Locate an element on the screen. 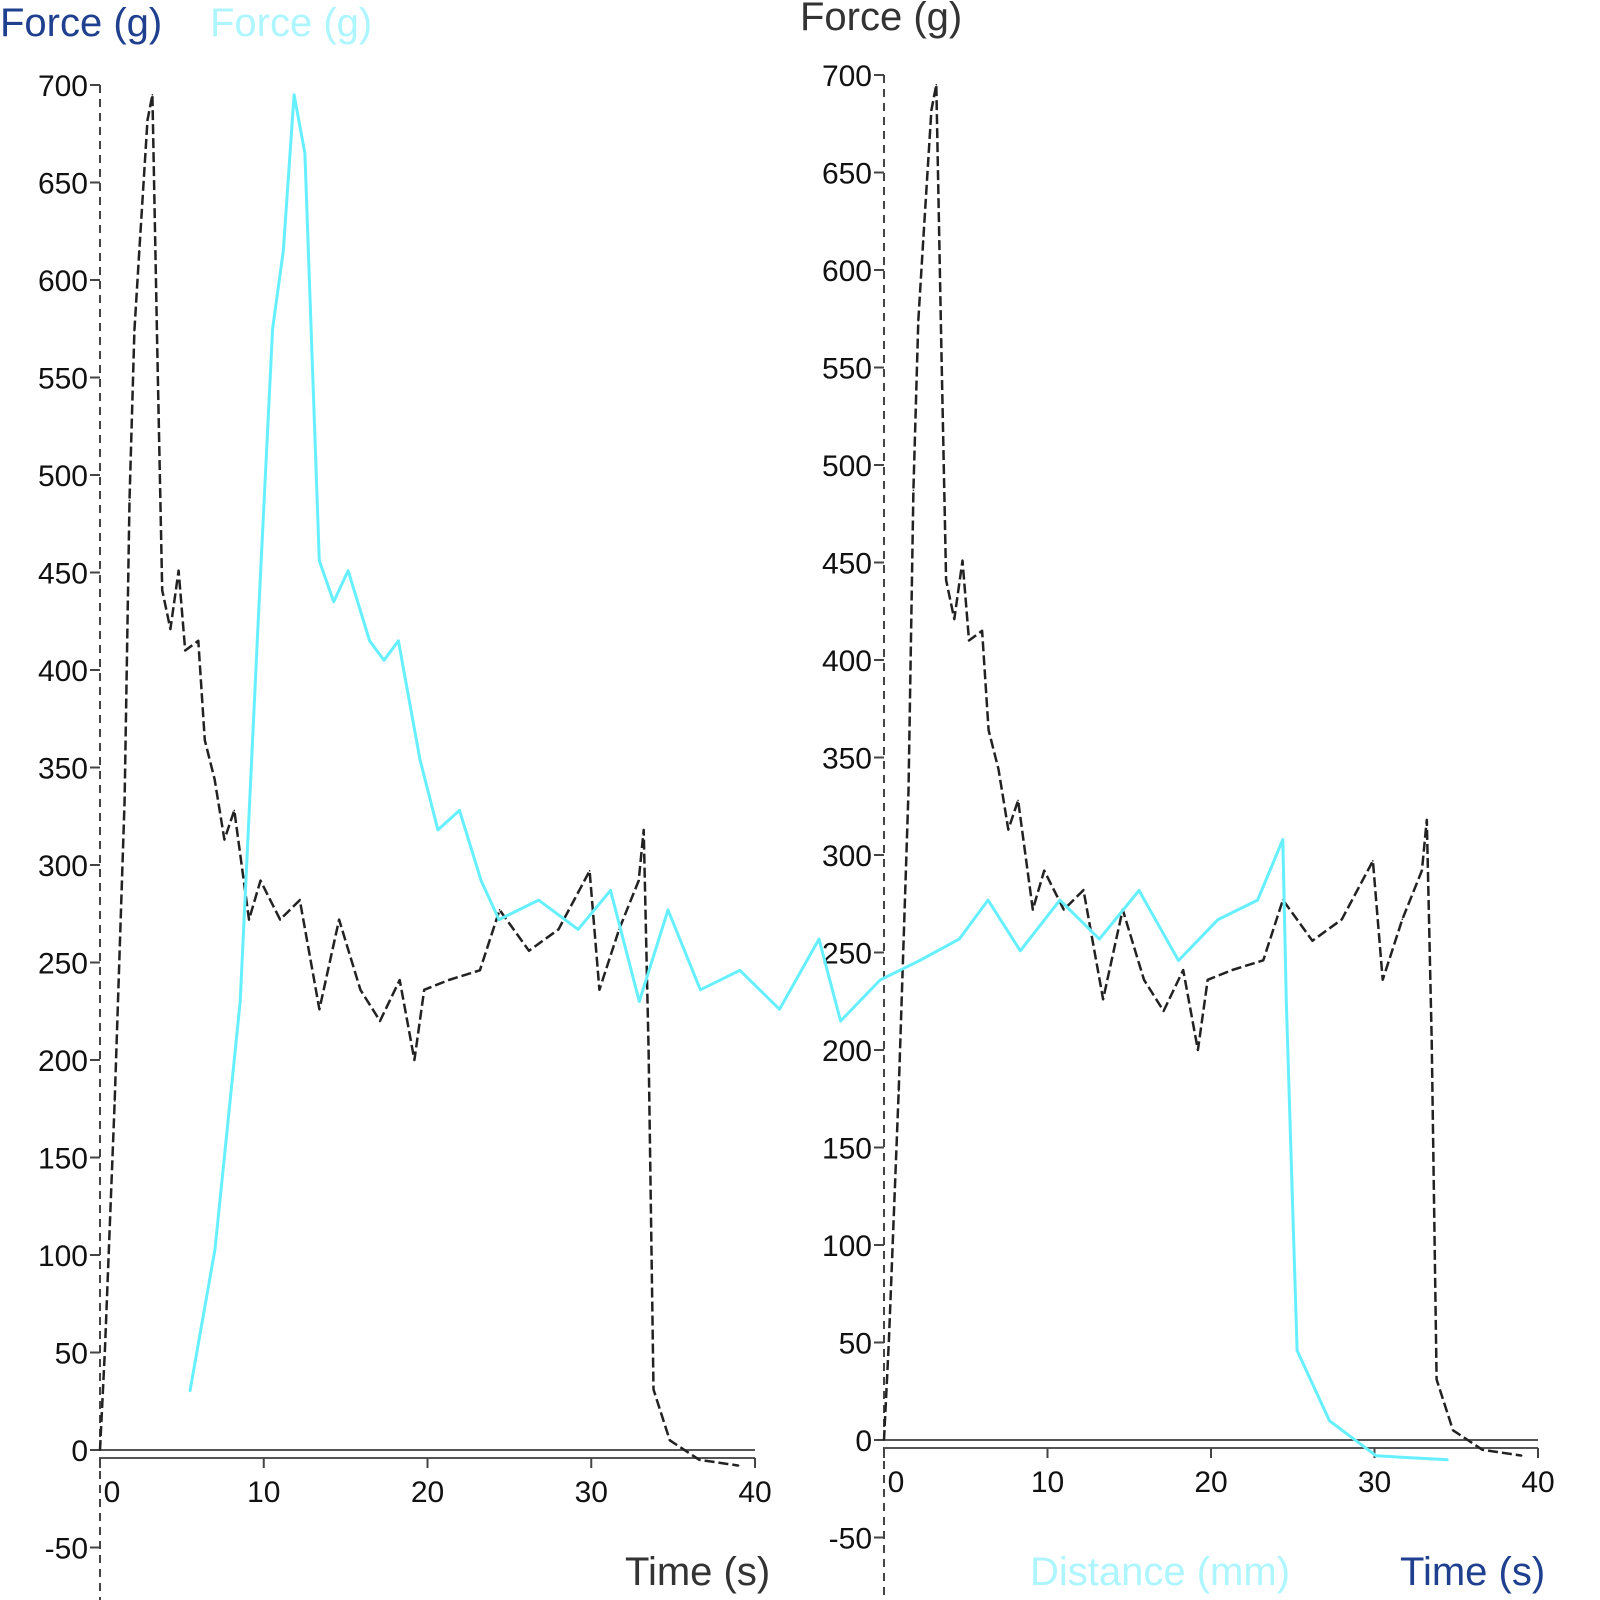 This screenshot has width=1600, height=1600. x-tick-label: 30 is located at coordinates (1374, 1482).